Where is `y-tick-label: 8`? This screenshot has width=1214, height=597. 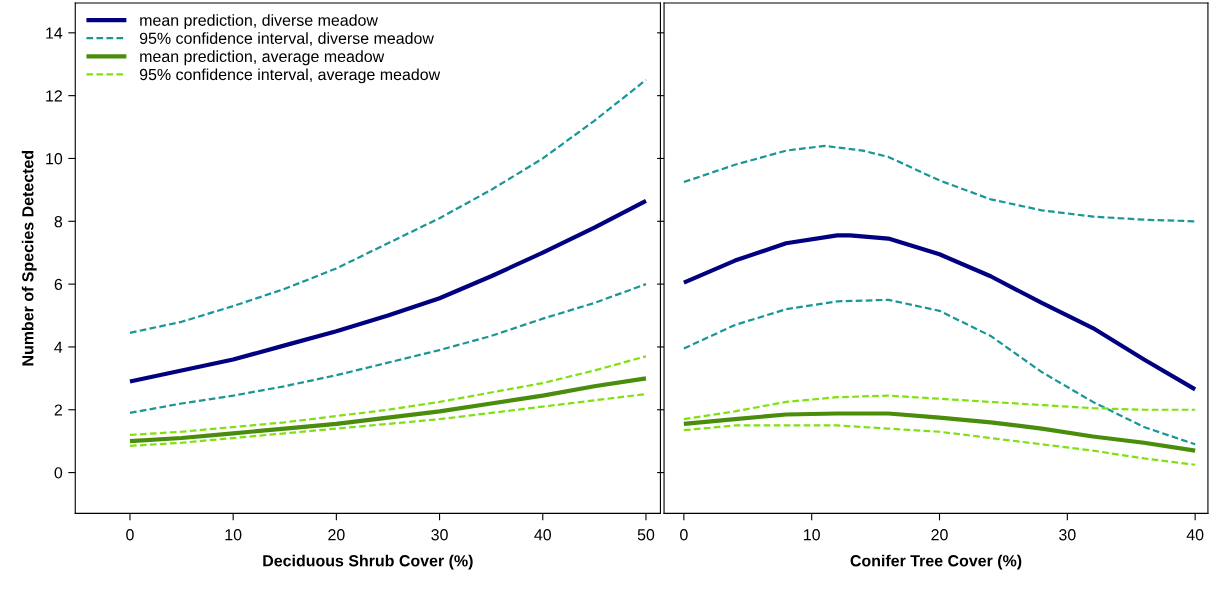 y-tick-label: 8 is located at coordinates (58, 221).